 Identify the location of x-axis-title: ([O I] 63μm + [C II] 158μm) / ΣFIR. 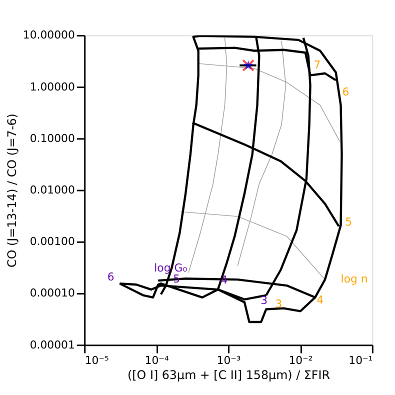
(229, 375).